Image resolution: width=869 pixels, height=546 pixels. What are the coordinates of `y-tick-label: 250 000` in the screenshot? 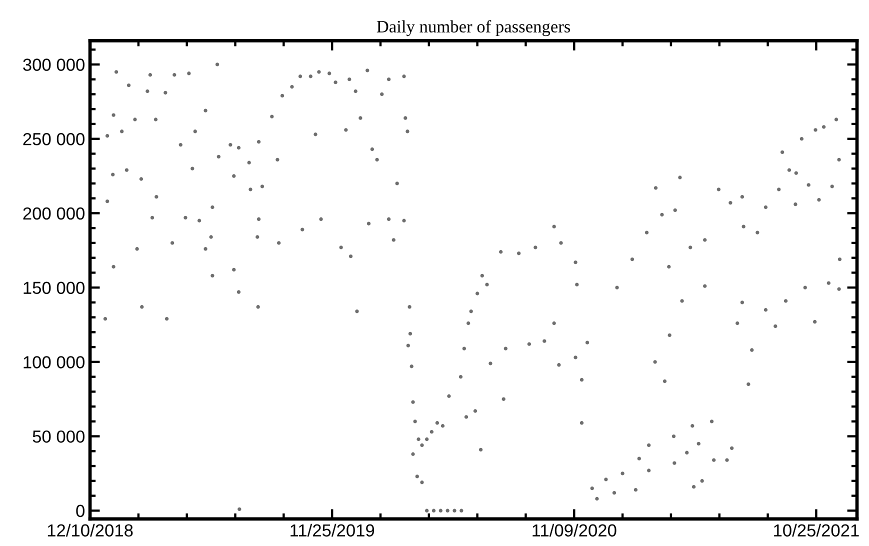 It's located at (53, 139).